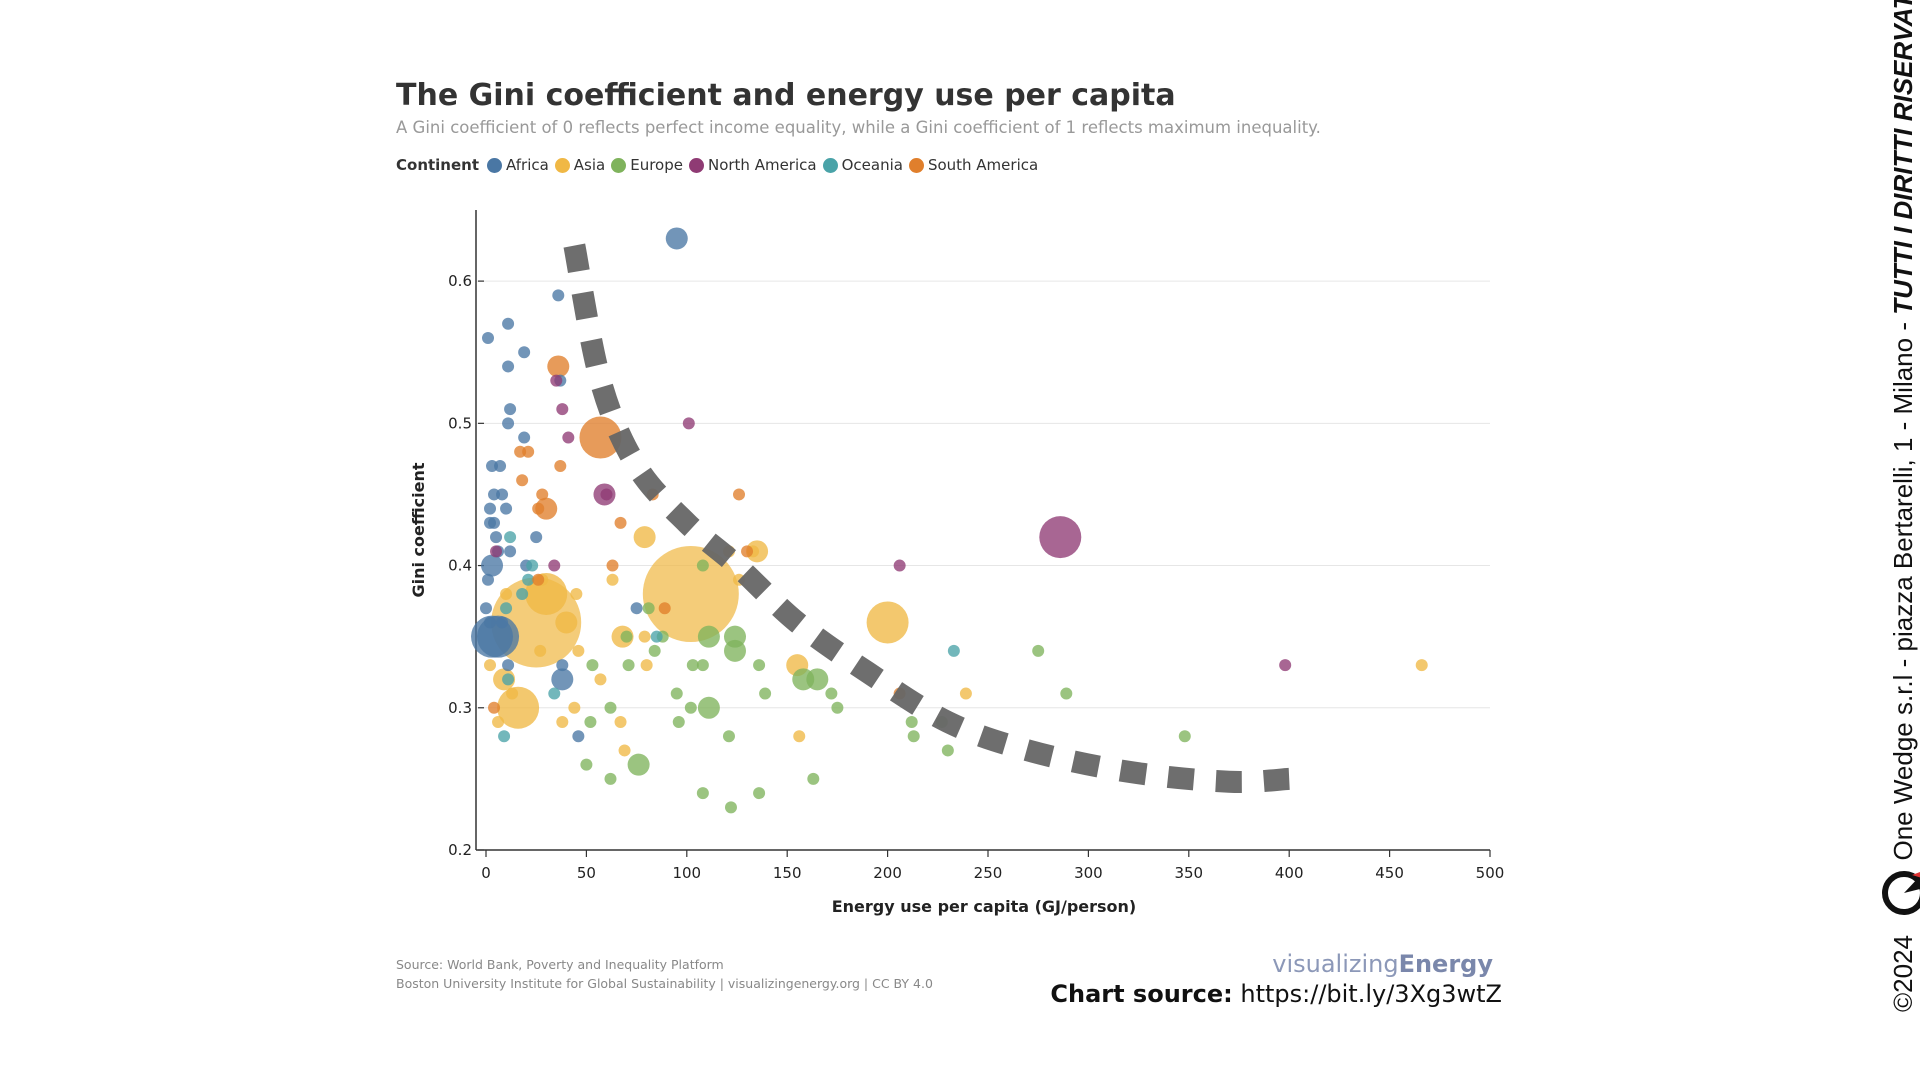 This screenshot has height=1080, width=1920. Describe the element at coordinates (1903, 157) in the screenshot. I see `rights-reserved: TUTTI I DIRITTI RISERVATI` at that location.